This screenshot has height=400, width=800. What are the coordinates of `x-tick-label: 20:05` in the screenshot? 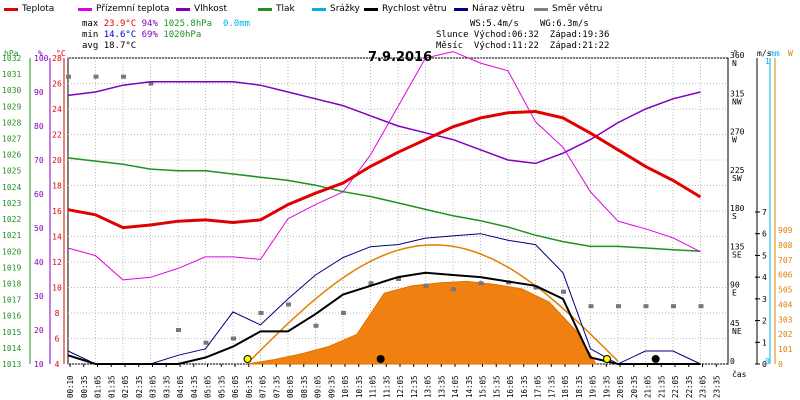 It's located at (620, 386).